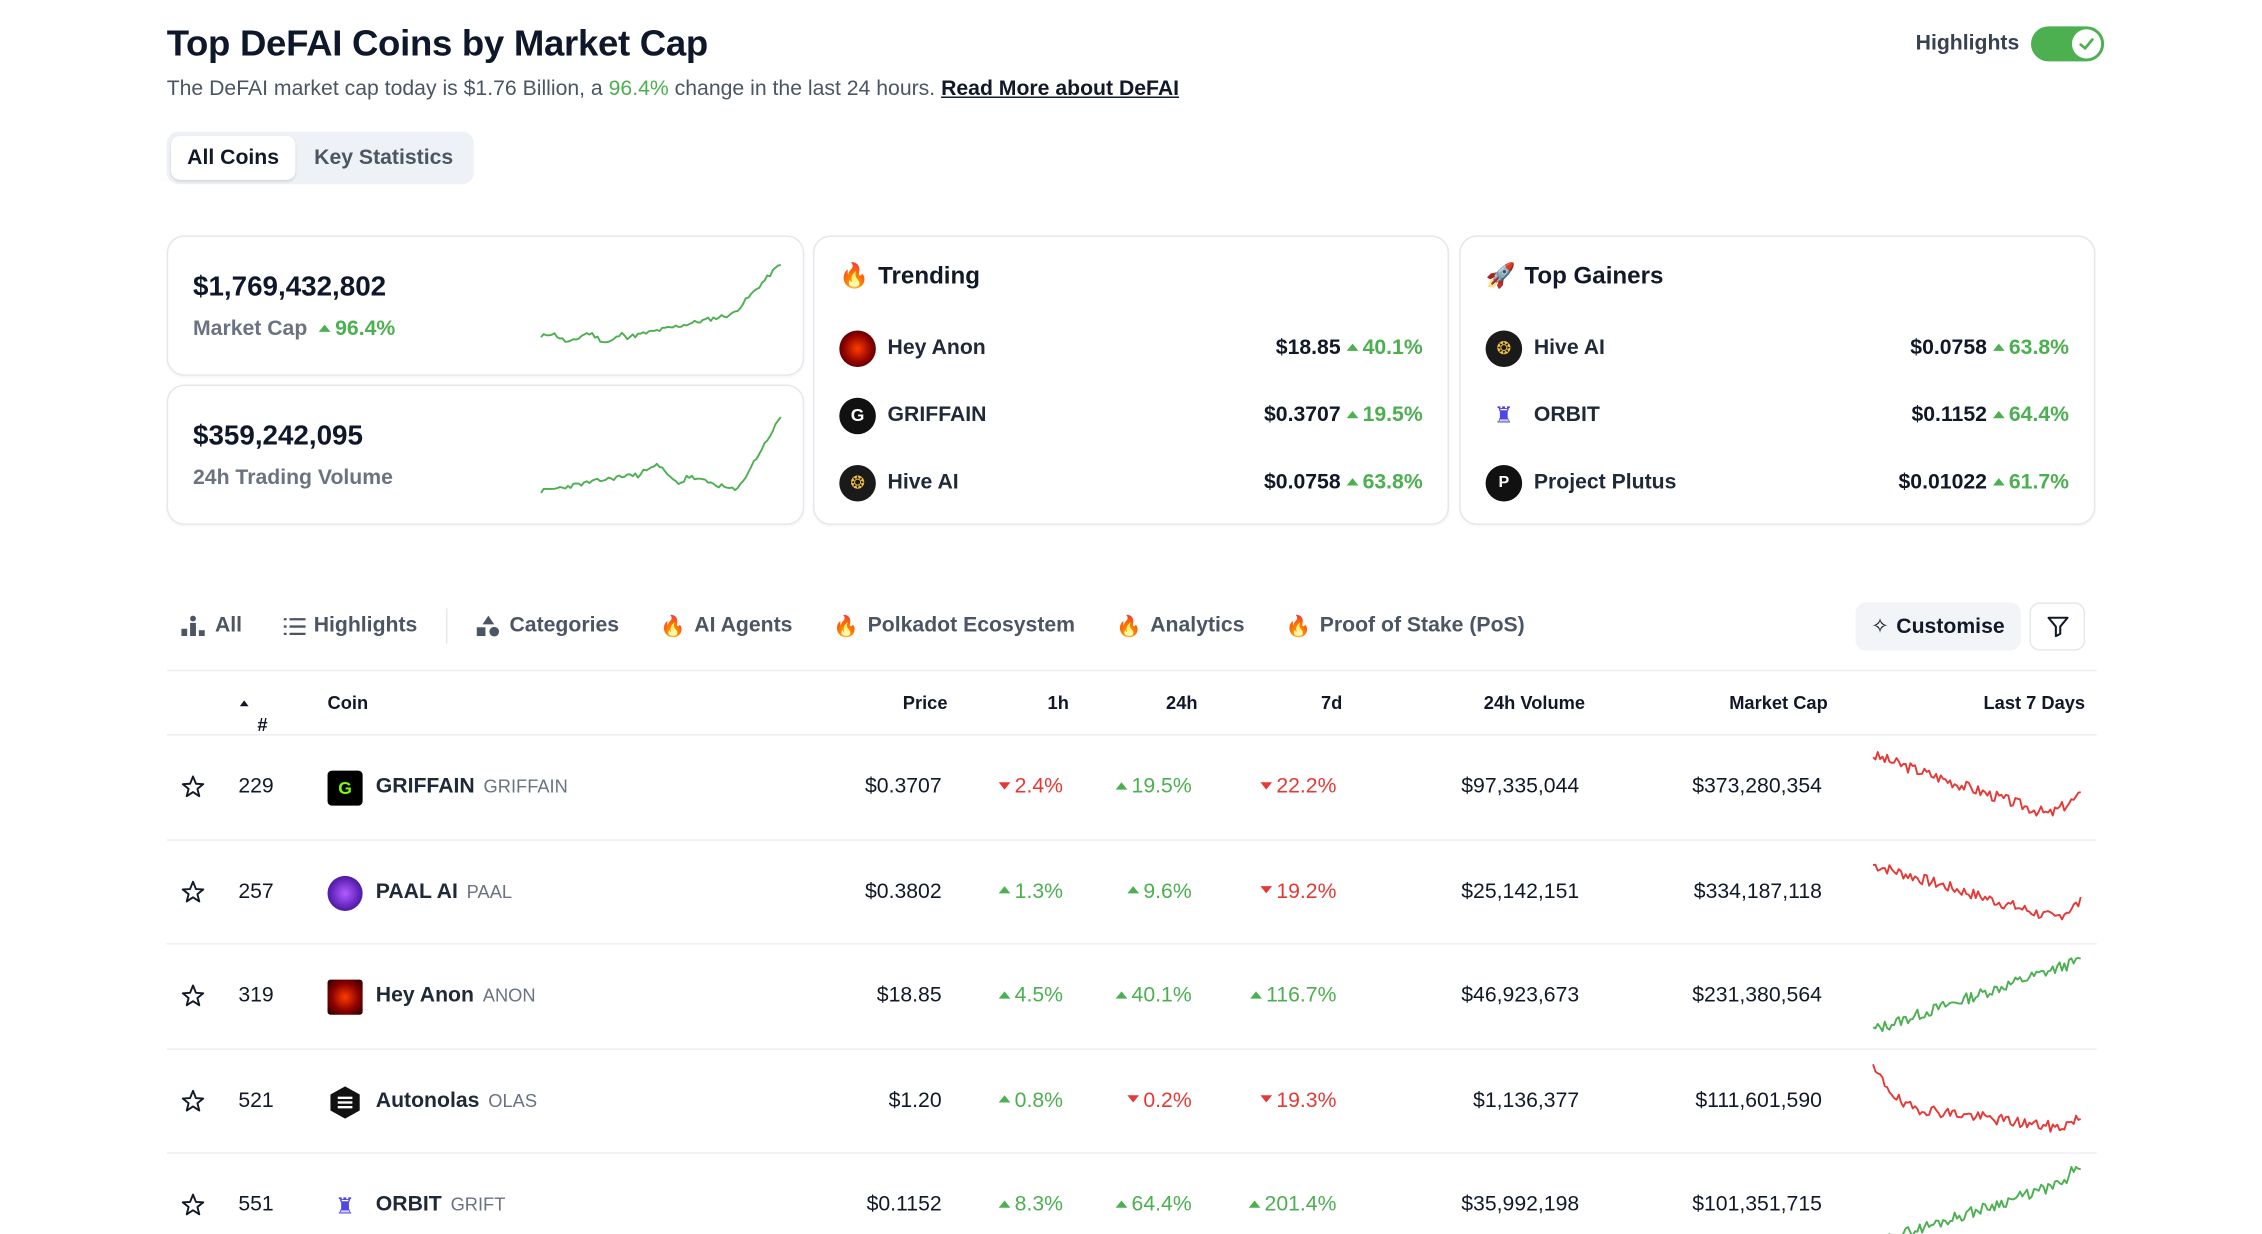  I want to click on rocket-icon: 🚀, so click(1500, 276).